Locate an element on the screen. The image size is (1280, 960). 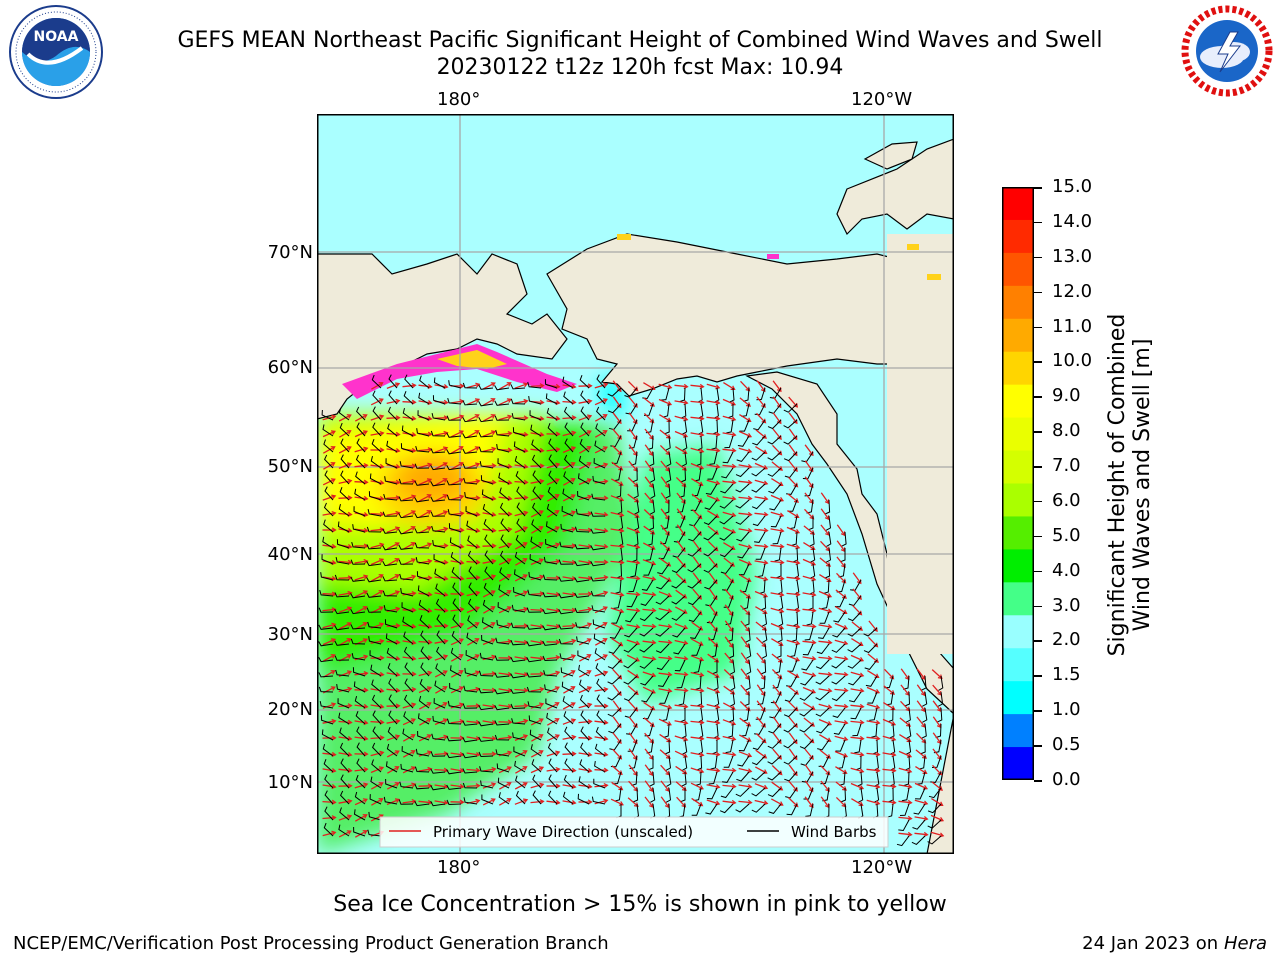
colorbar-tick-label: 8.0 is located at coordinates (1066, 431).